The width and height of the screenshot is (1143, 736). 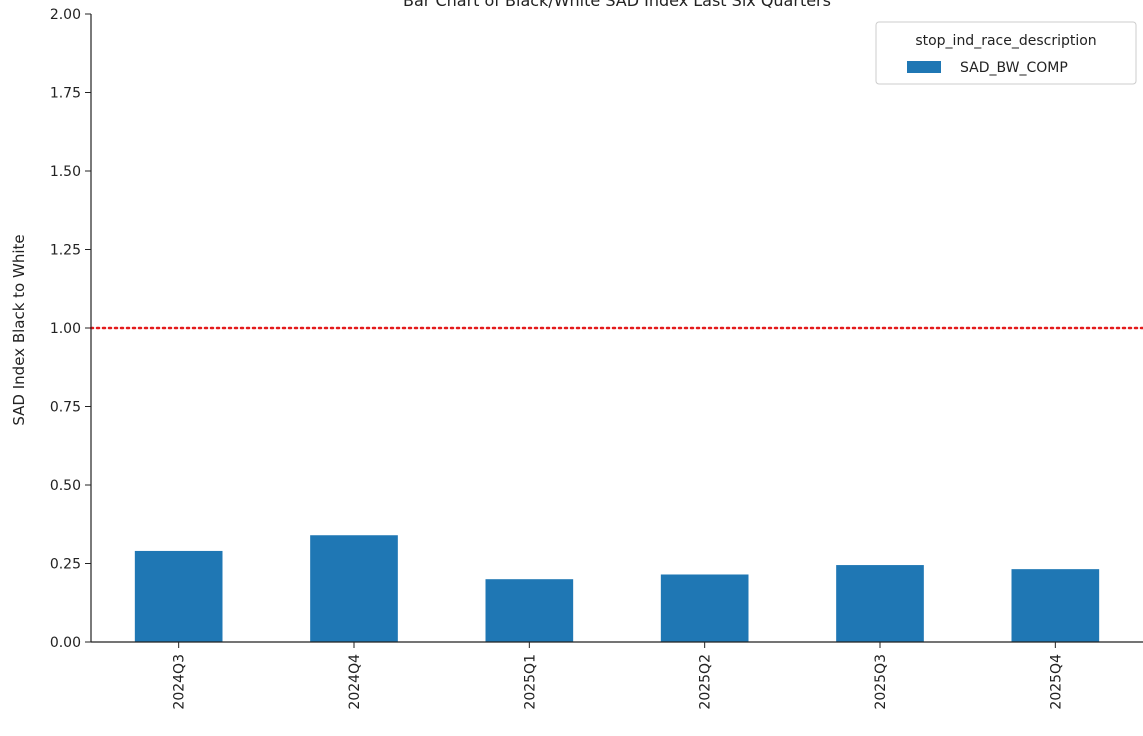 What do you see at coordinates (705, 608) in the screenshot?
I see `bar-2025q2` at bounding box center [705, 608].